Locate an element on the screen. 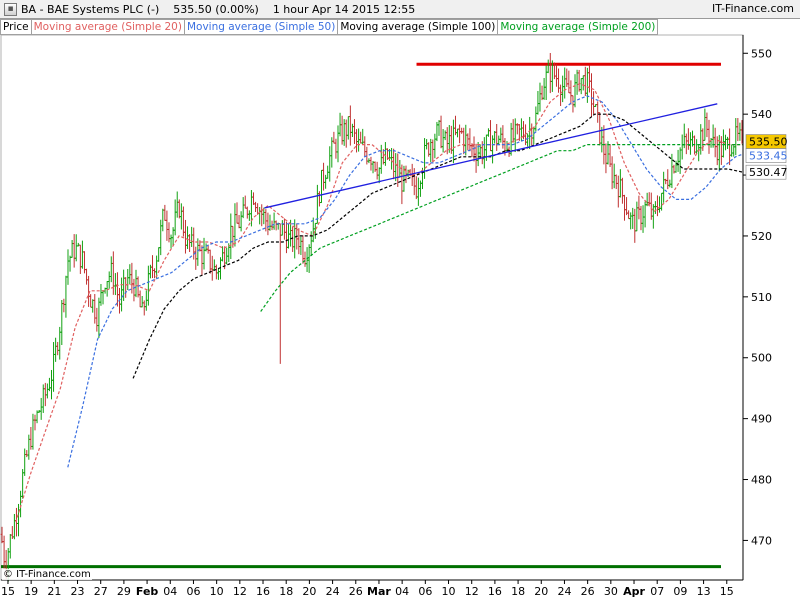  legend-item-ma200: Moving average (Simple 200) is located at coordinates (578, 27).